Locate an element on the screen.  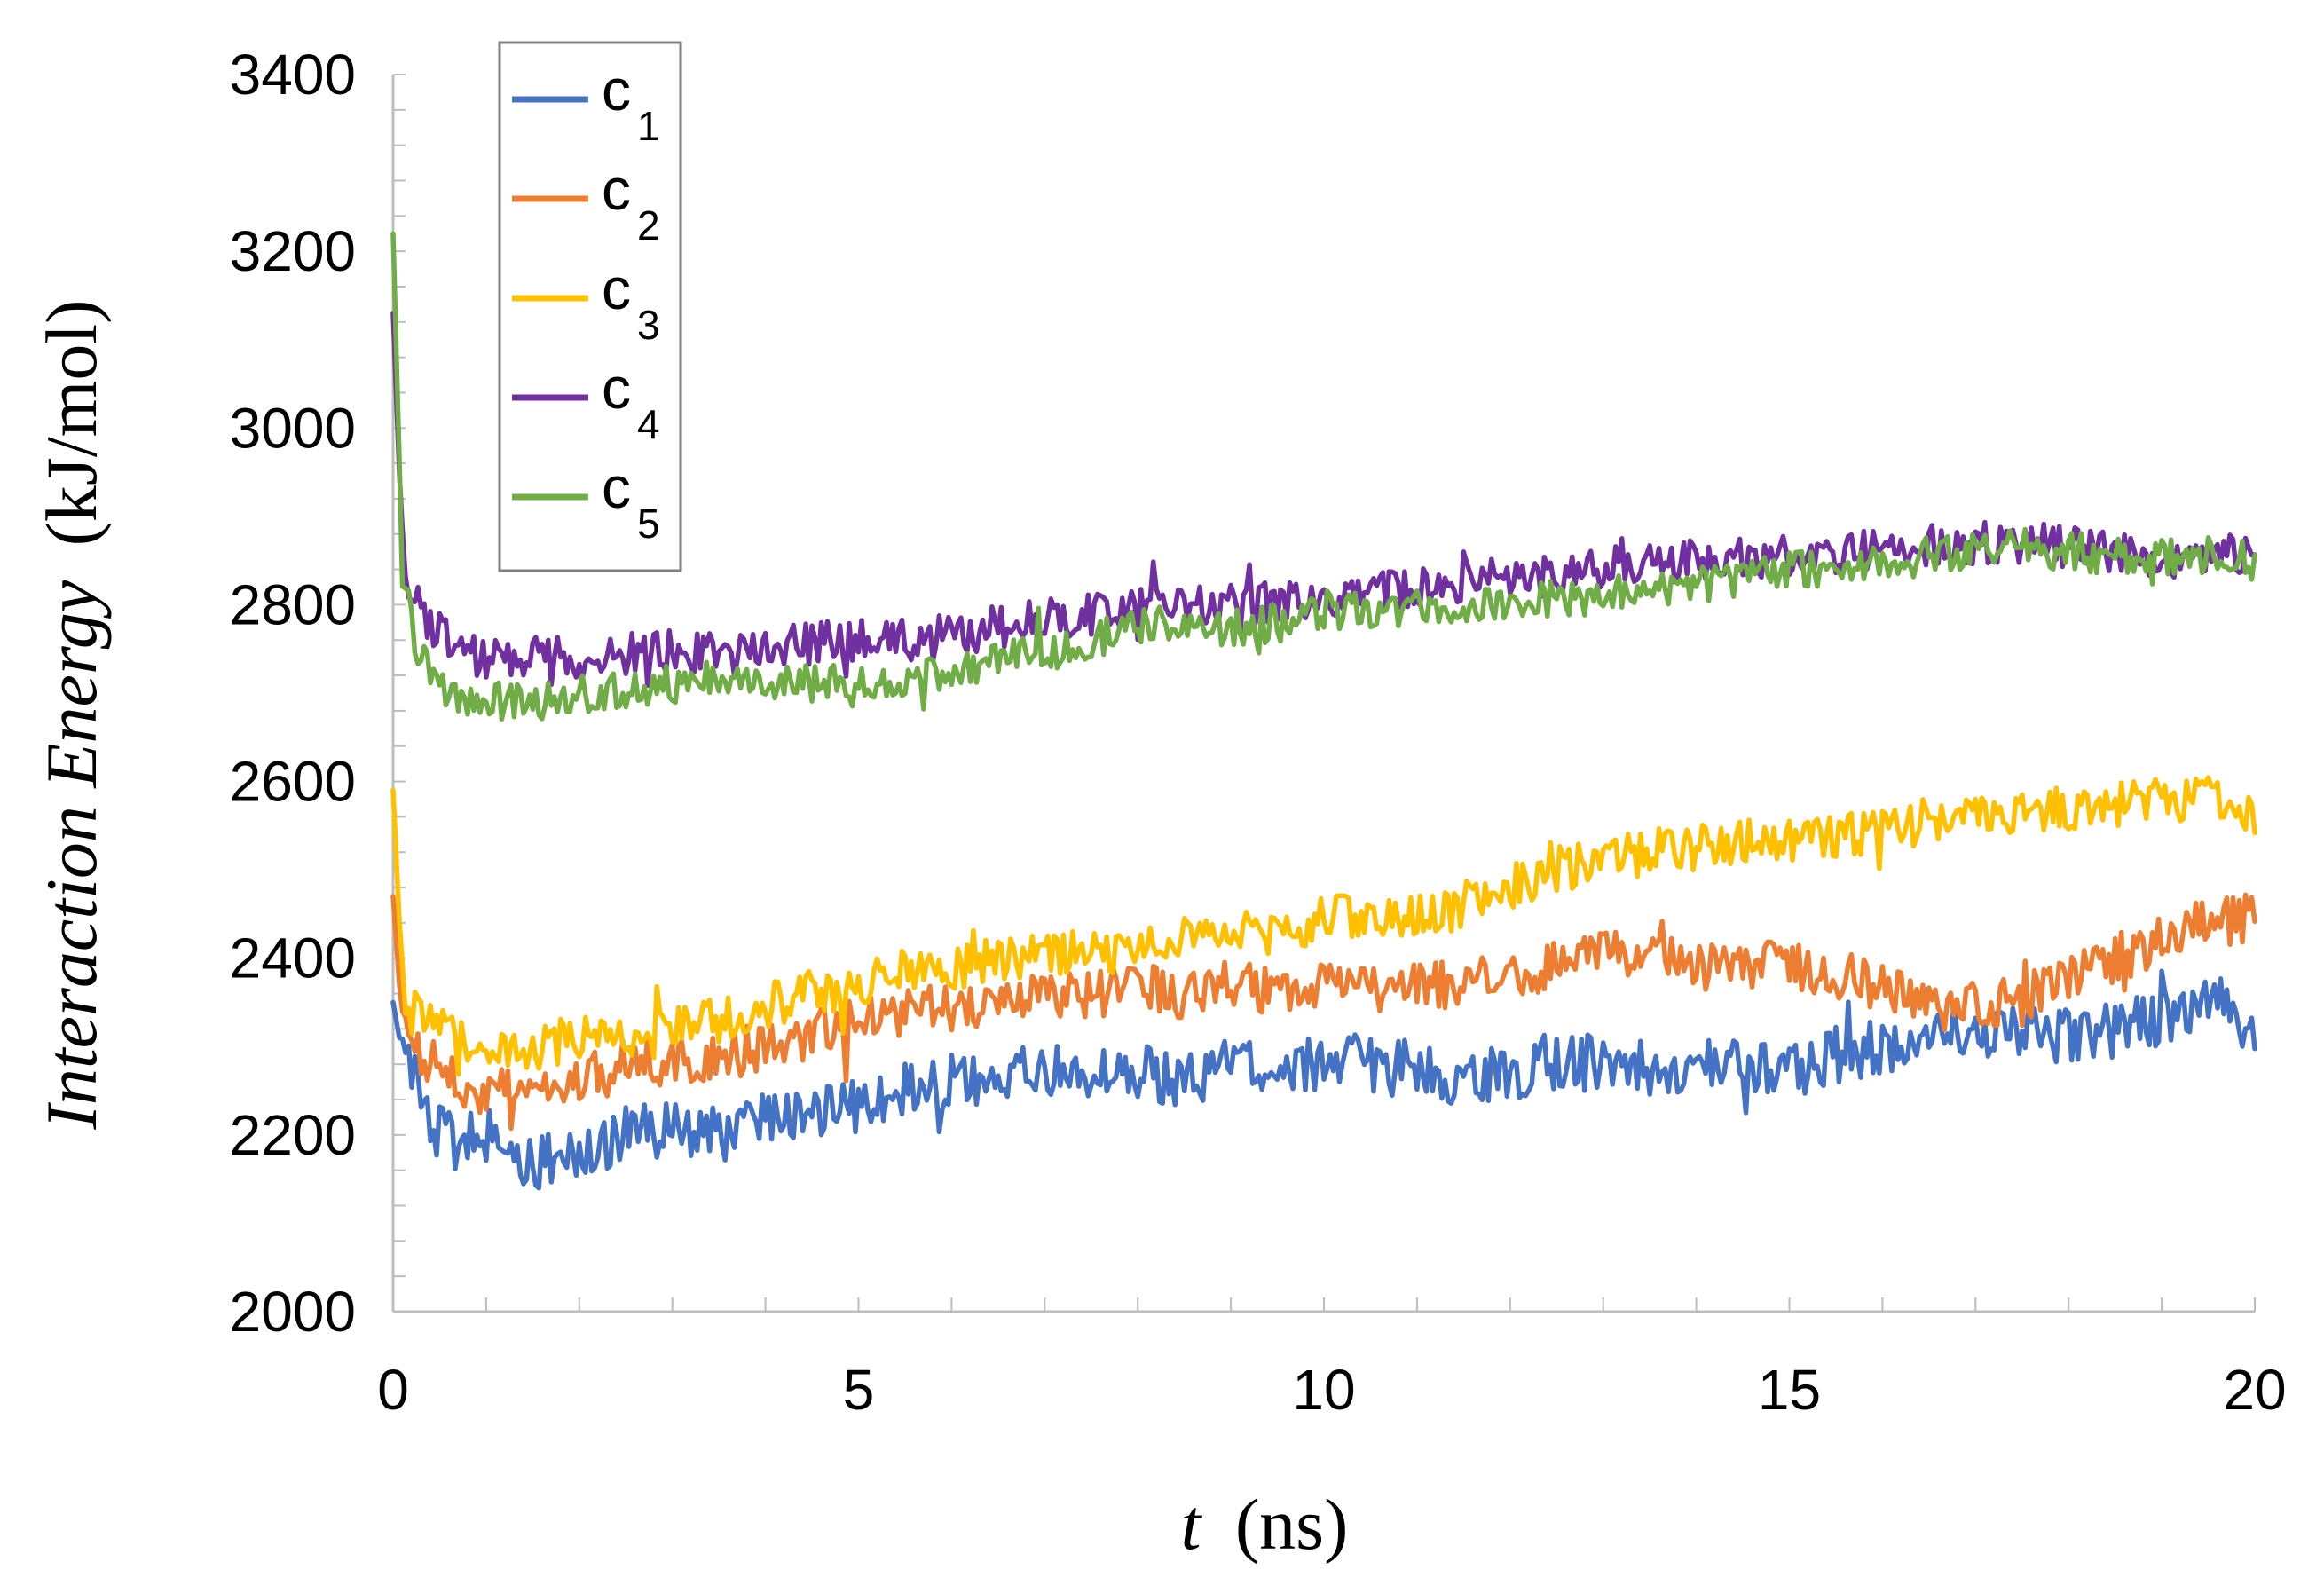
series-line-c2 is located at coordinates (1323, 1012).